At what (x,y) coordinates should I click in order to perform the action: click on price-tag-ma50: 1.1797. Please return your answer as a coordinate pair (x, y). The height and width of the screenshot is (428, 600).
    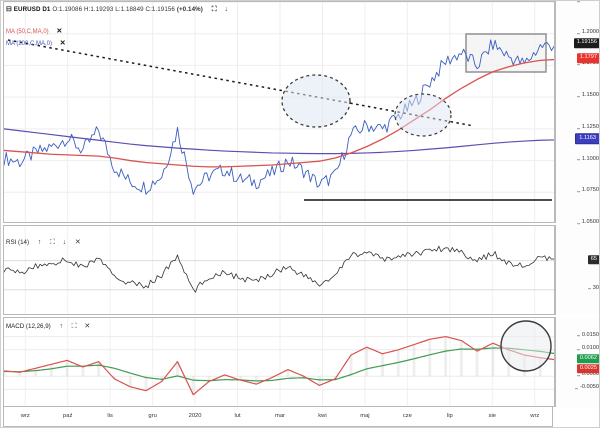
    Looking at the image, I should click on (587, 58).